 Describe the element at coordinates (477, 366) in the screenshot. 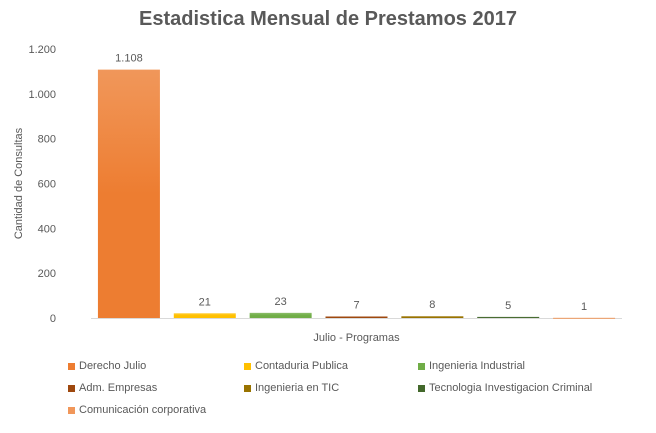

I see `legend-label: Ingenieria Industrial` at that location.